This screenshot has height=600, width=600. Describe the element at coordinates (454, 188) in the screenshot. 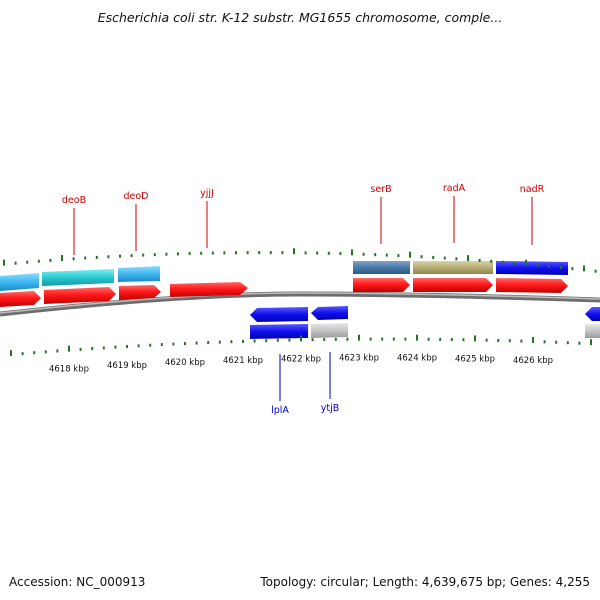

I see `gene-label-rada: radA` at that location.